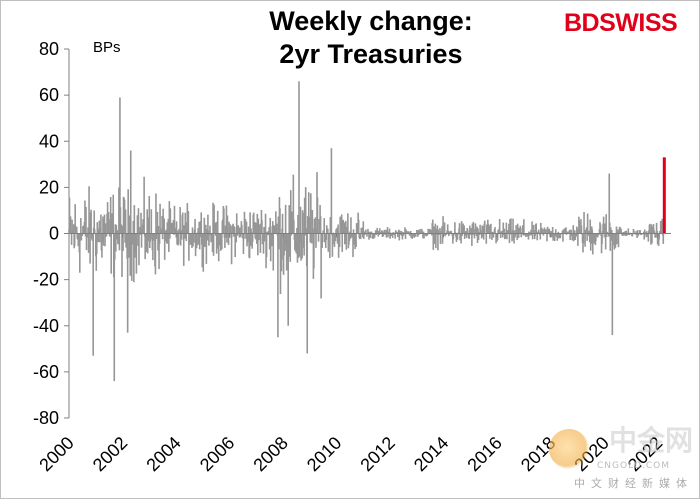 The width and height of the screenshot is (700, 499). What do you see at coordinates (107, 47) in the screenshot?
I see `y-unit-label: BPs` at bounding box center [107, 47].